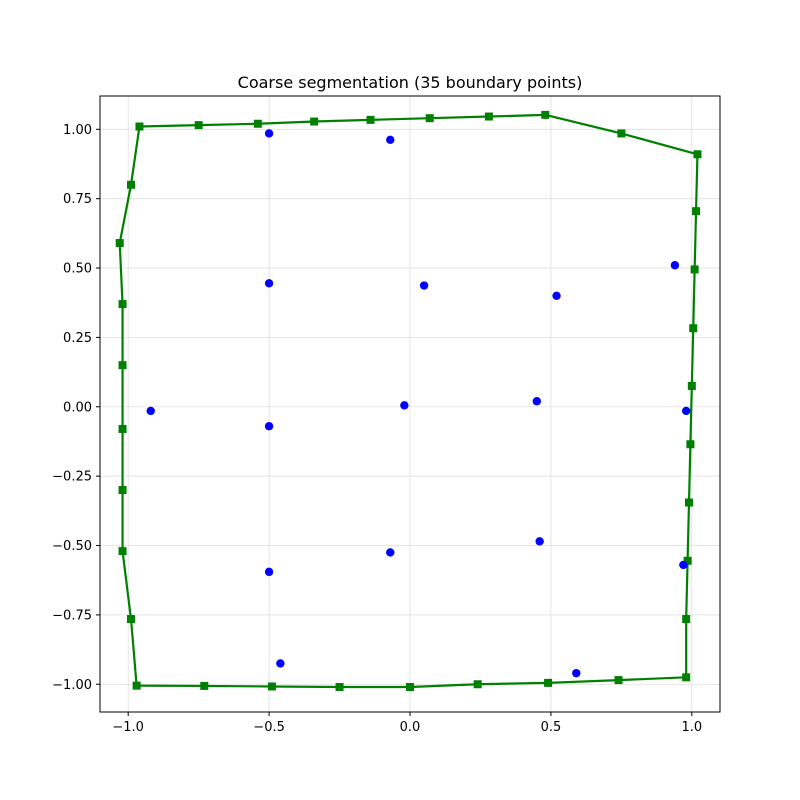  Describe the element at coordinates (77, 269) in the screenshot. I see `y-tick-label: 0.50` at that location.